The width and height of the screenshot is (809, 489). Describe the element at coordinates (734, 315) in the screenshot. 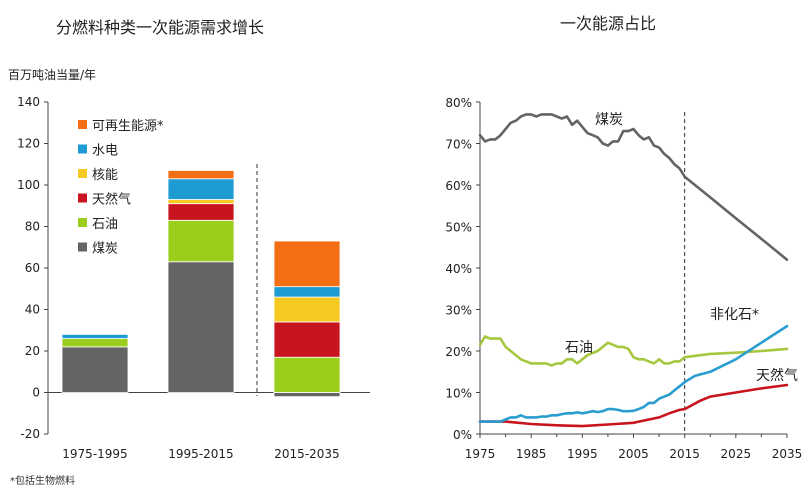

I see `series-label-nonfossil: 非化石*` at that location.